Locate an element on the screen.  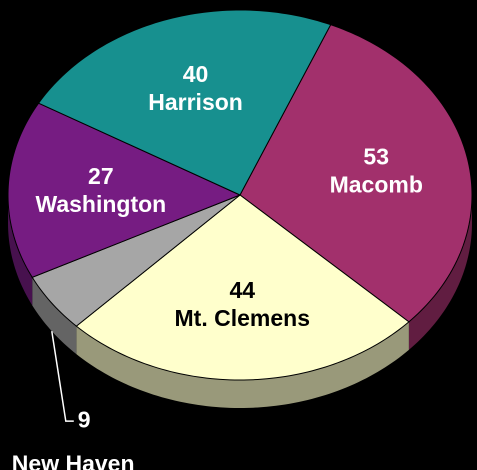
category-label: New Haven is located at coordinates (73, 460).